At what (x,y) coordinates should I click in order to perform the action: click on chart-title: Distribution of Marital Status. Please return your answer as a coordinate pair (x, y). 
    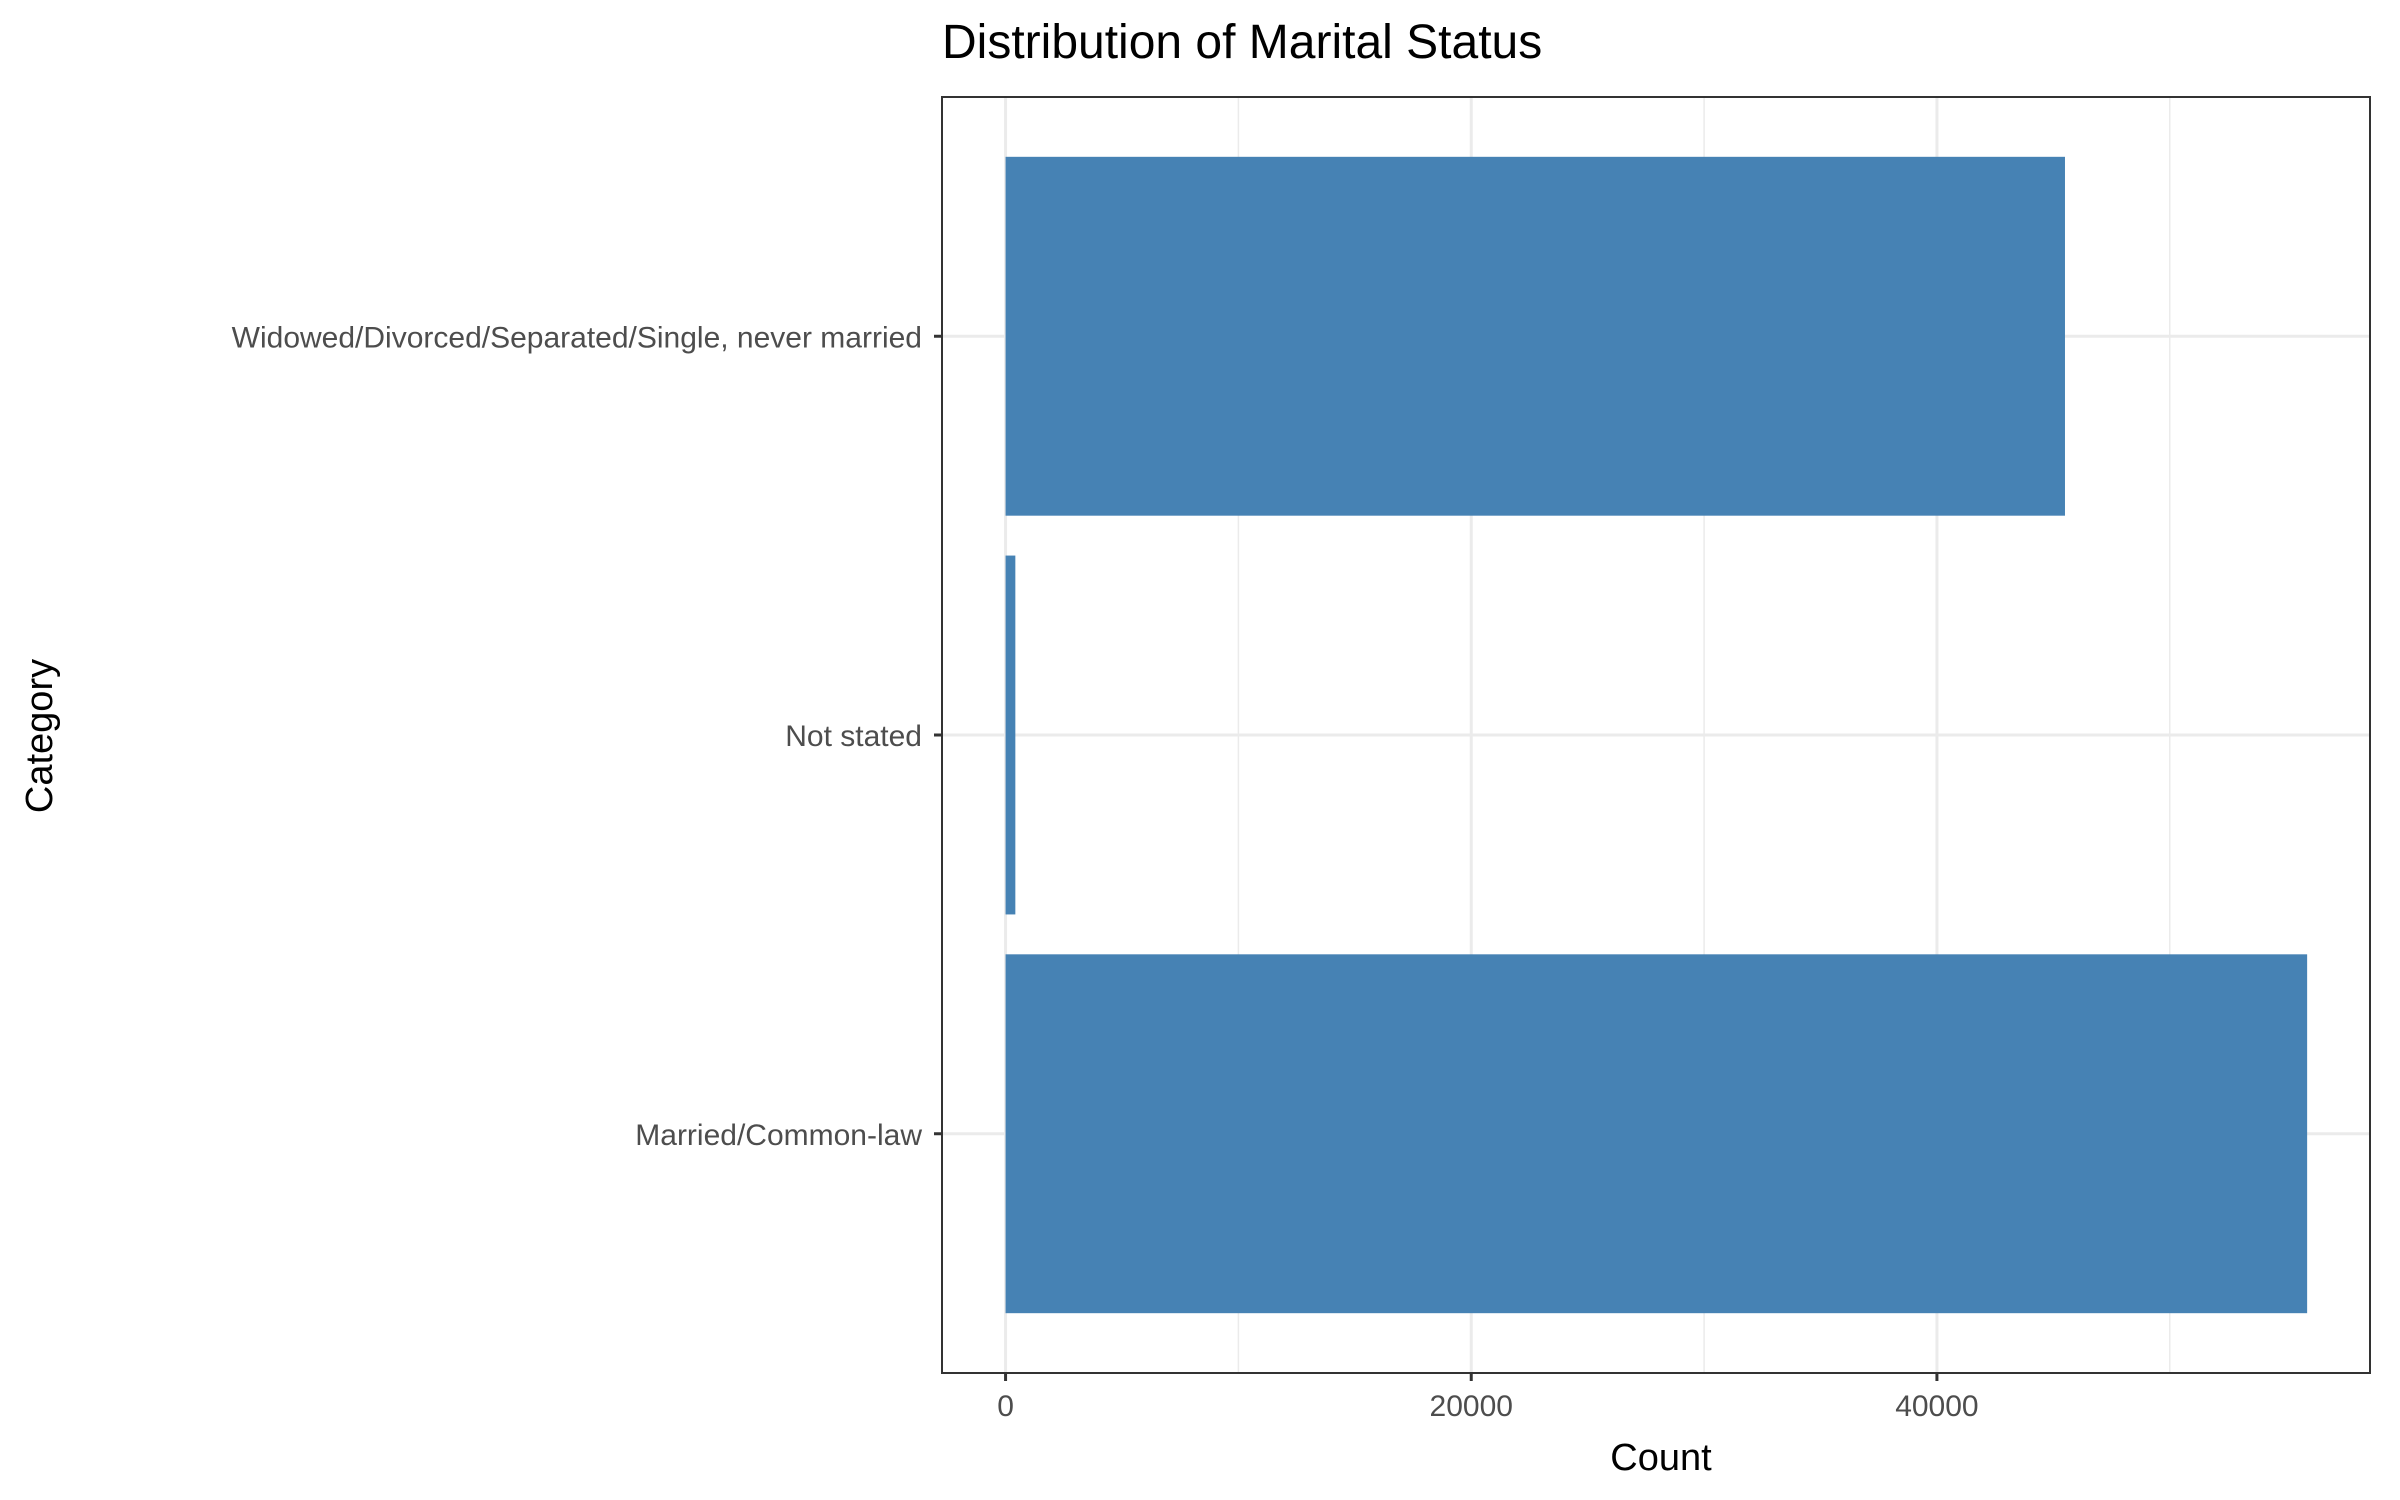
    Looking at the image, I should click on (1242, 42).